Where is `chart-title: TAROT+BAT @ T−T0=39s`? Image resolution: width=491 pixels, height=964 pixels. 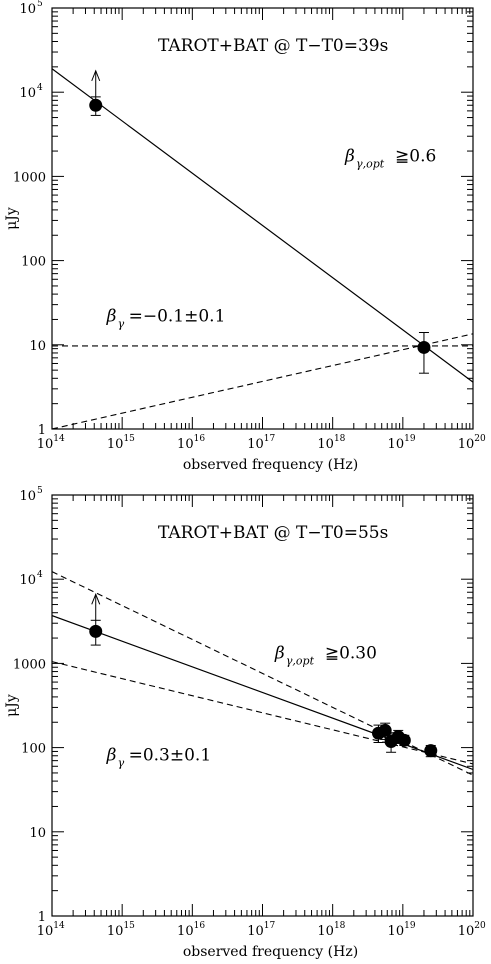
chart-title: TAROT+BAT @ T−T0=39s is located at coordinates (273, 46).